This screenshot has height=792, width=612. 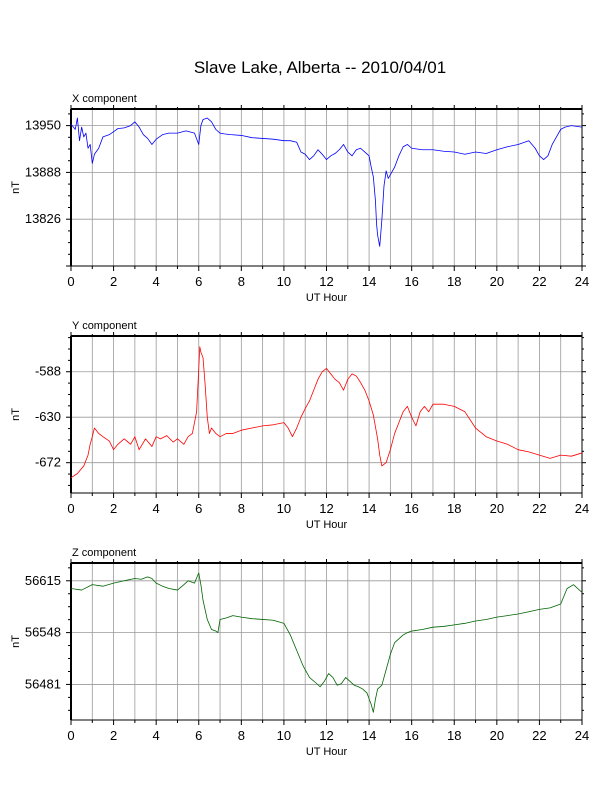 What do you see at coordinates (48, 371) in the screenshot?
I see `y-tick-label: -588` at bounding box center [48, 371].